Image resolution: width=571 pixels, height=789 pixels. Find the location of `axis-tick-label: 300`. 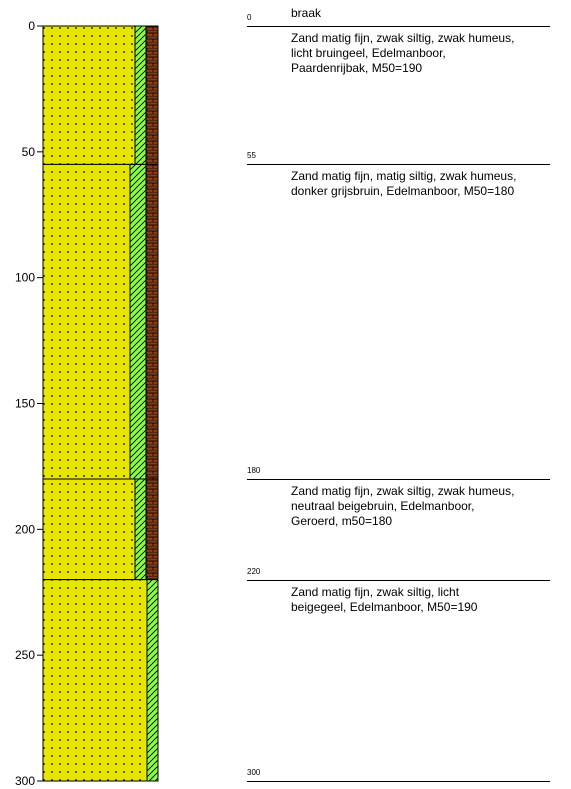

axis-tick-label: 300 is located at coordinates (25, 781).